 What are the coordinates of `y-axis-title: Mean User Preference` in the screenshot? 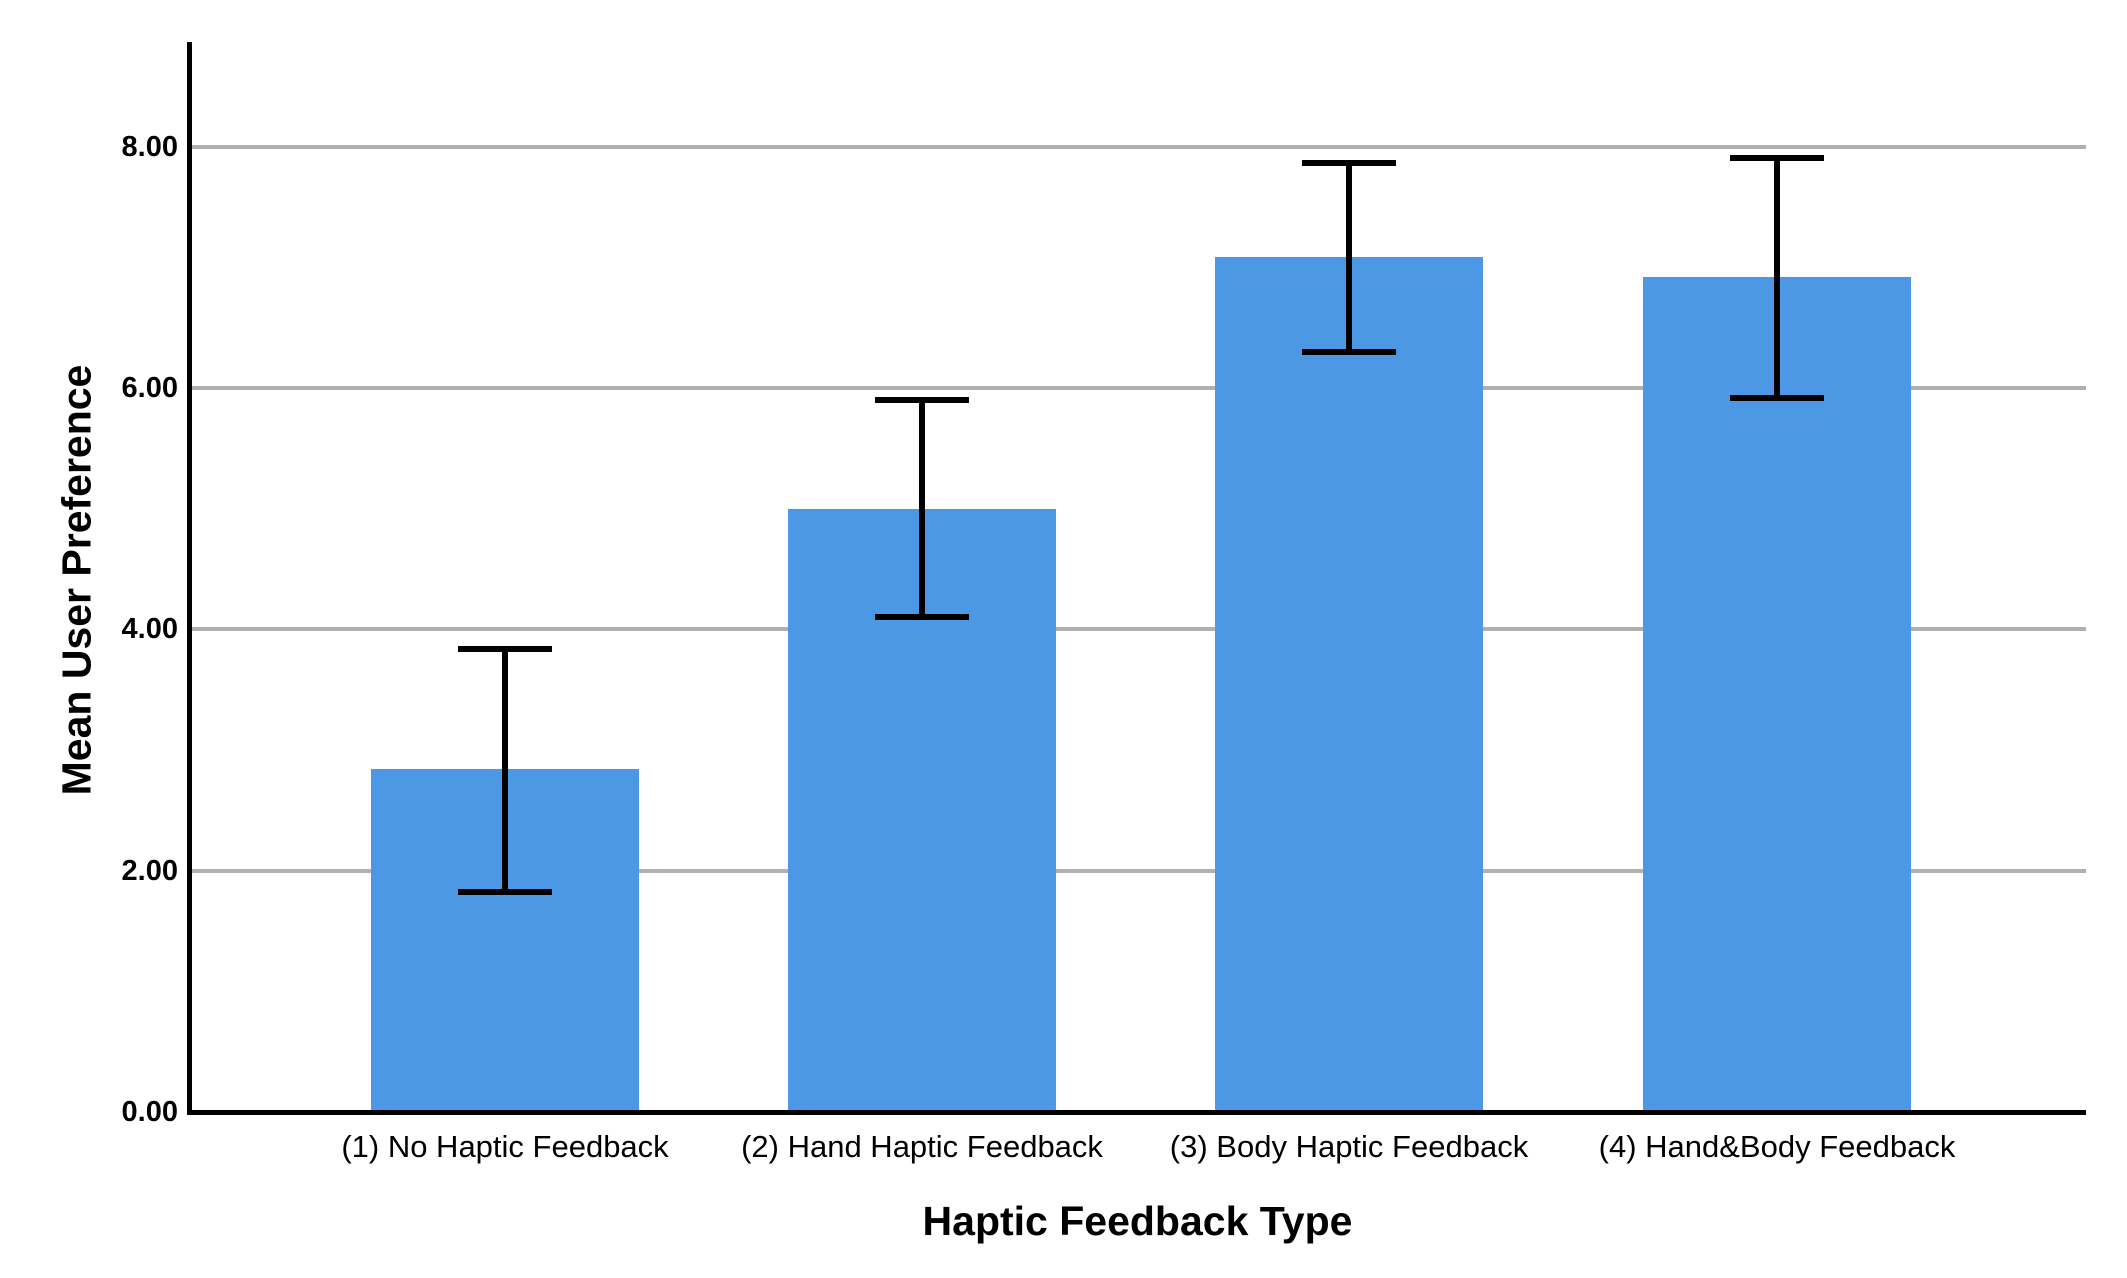 It's located at (76, 580).